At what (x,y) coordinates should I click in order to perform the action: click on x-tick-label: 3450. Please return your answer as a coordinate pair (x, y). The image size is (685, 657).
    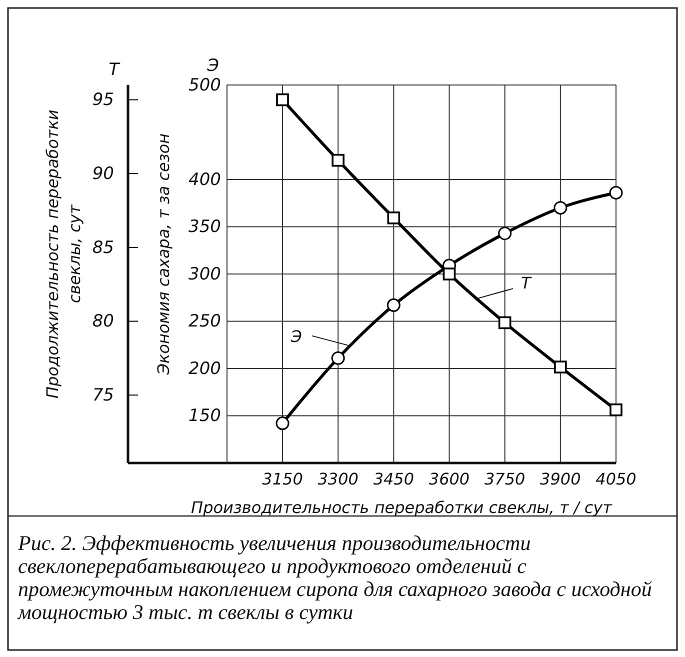
    Looking at the image, I should click on (393, 478).